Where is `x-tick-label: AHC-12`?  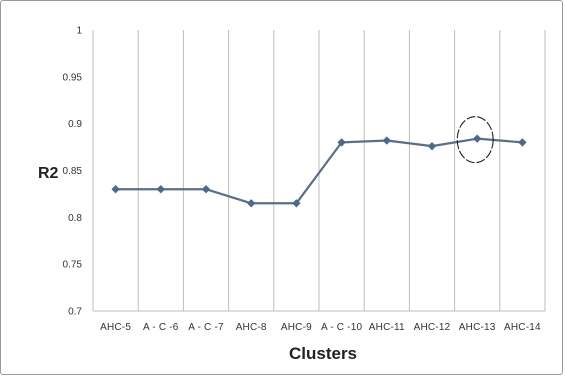 x-tick-label: AHC-12 is located at coordinates (432, 327).